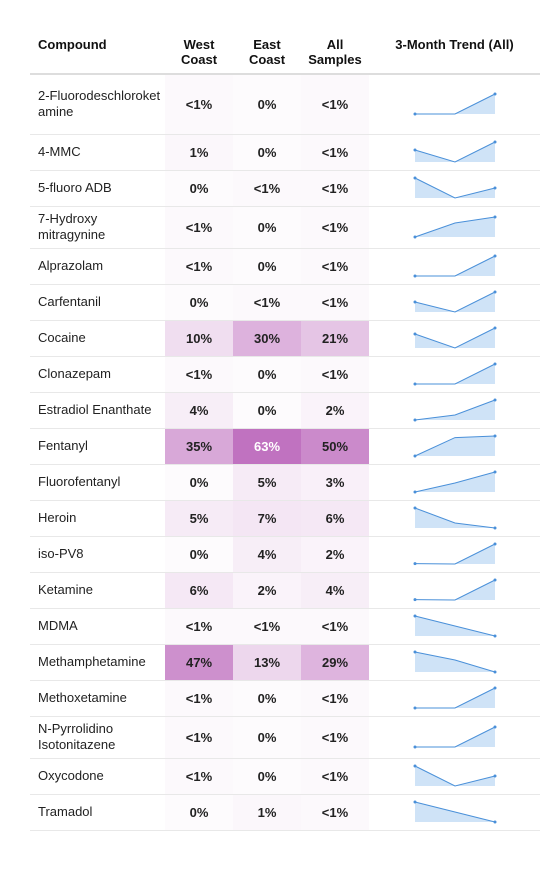 Image resolution: width=560 pixels, height=887 pixels. Describe the element at coordinates (267, 518) in the screenshot. I see `east-coast-value: 7%` at that location.